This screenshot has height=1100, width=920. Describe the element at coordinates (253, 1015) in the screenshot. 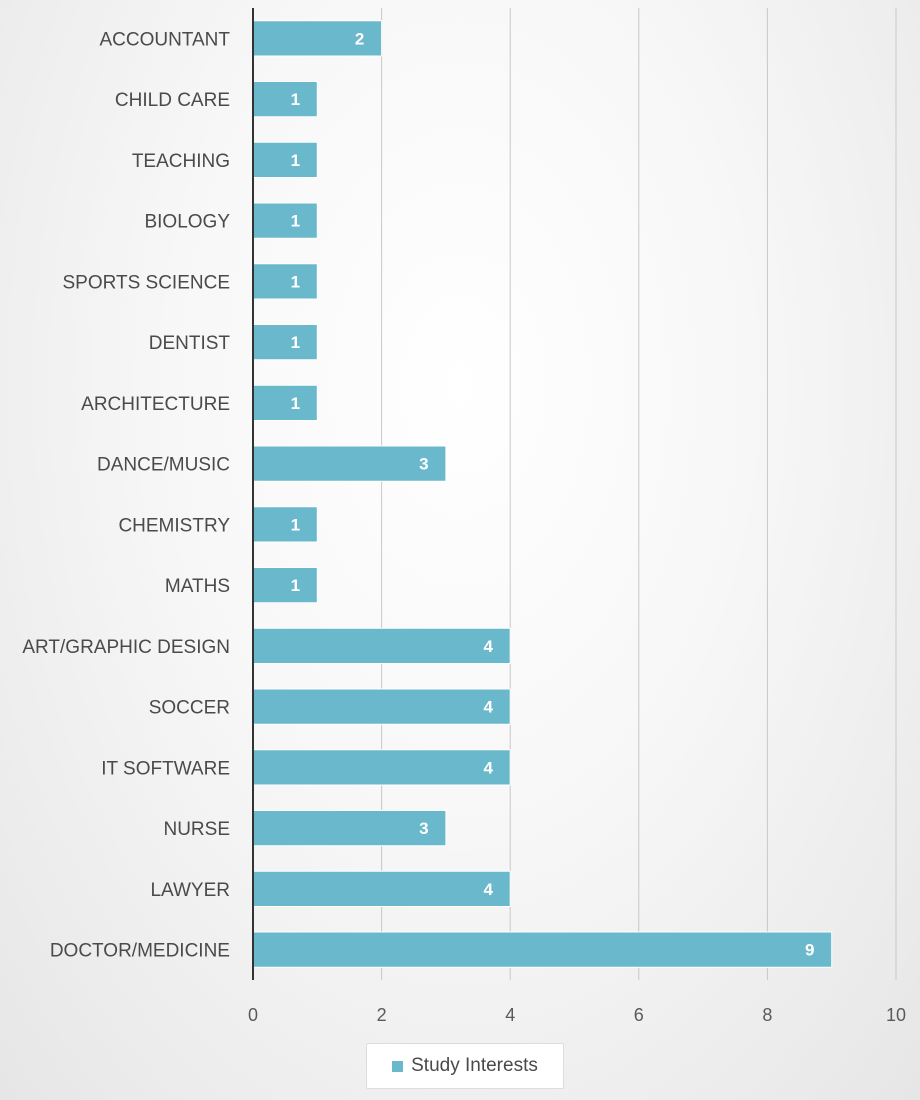

I see `x-tick-label: 0` at that location.